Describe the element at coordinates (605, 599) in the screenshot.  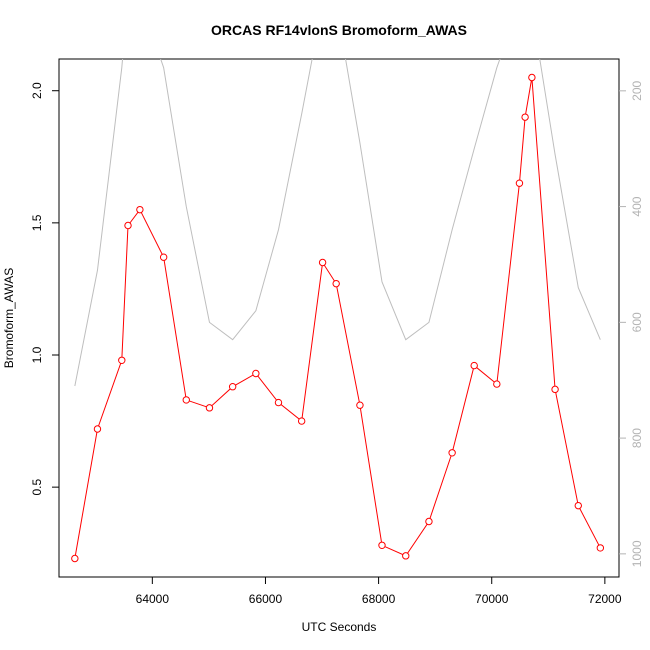
I see `x-tick-label: 72000` at that location.